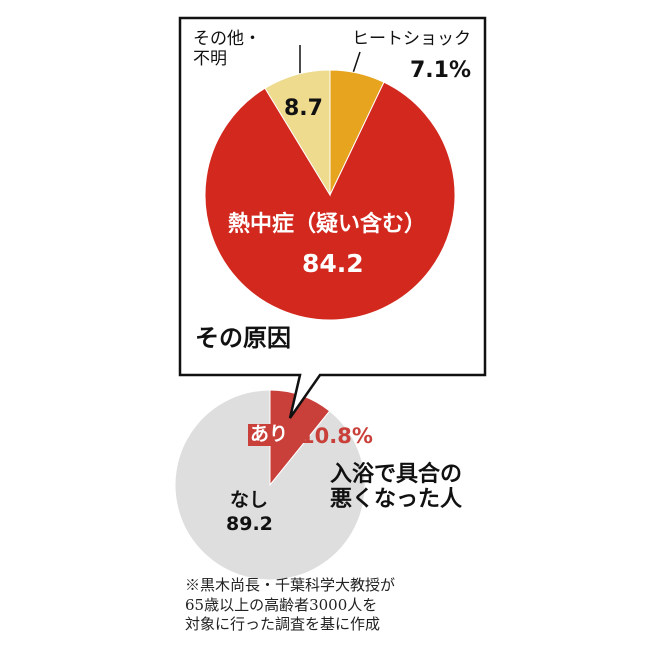 The image size is (650, 650). What do you see at coordinates (441, 70) in the screenshot?
I see `value-label: 7.1%` at bounding box center [441, 70].